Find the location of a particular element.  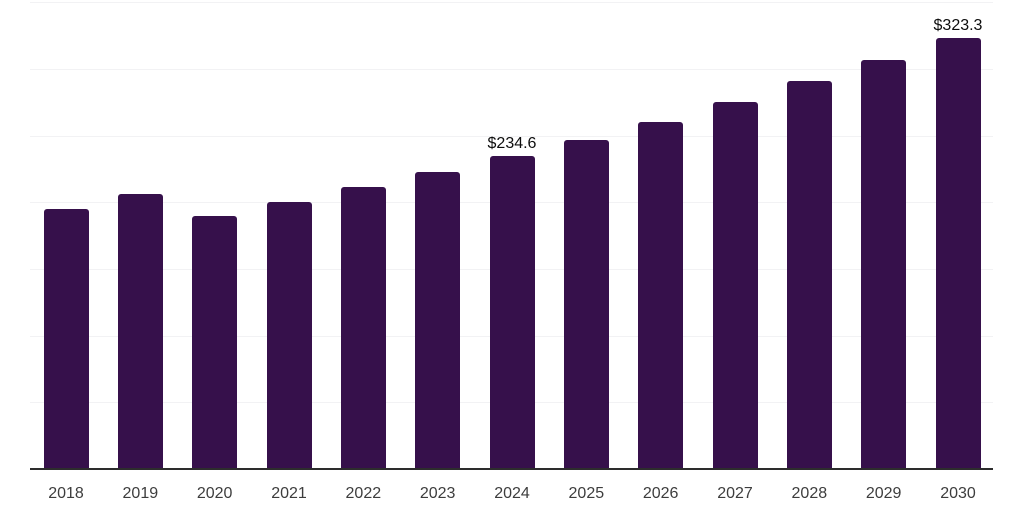

bar-2020 is located at coordinates (215, 342).